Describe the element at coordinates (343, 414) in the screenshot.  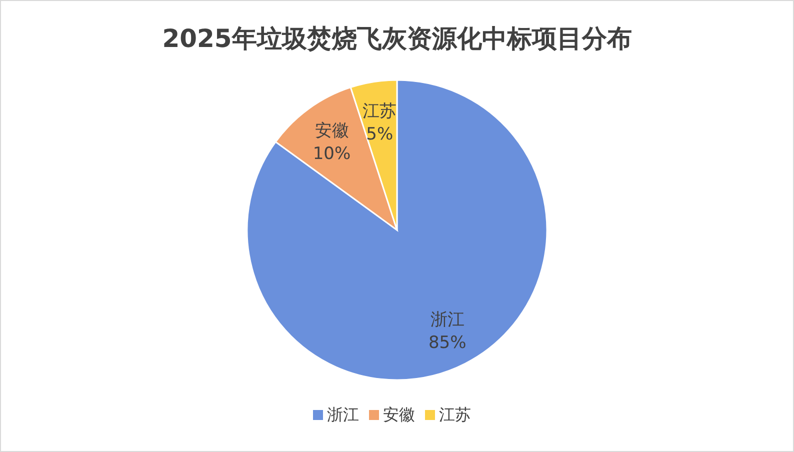
I see `legend-label: 浙江` at that location.